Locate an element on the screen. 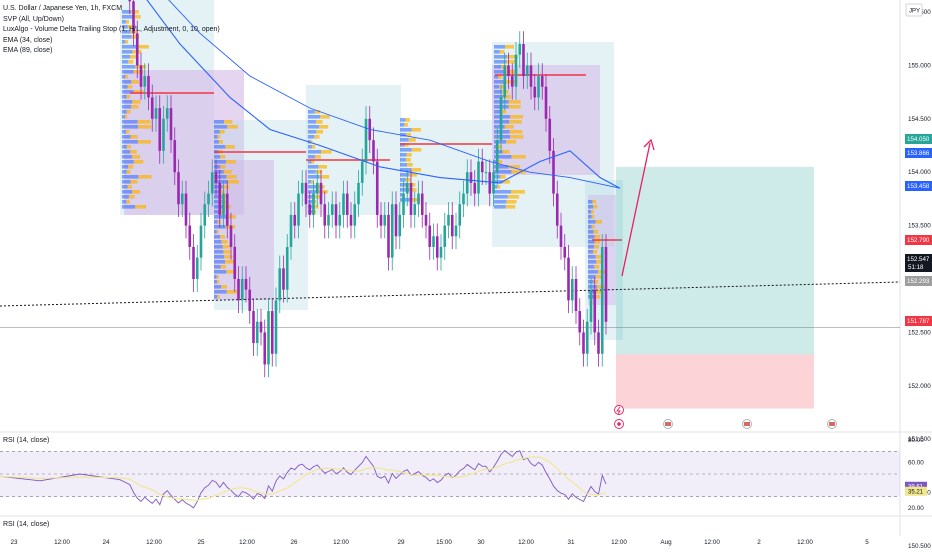 This screenshot has width=932, height=555. flag-jp-icon is located at coordinates (619, 424).